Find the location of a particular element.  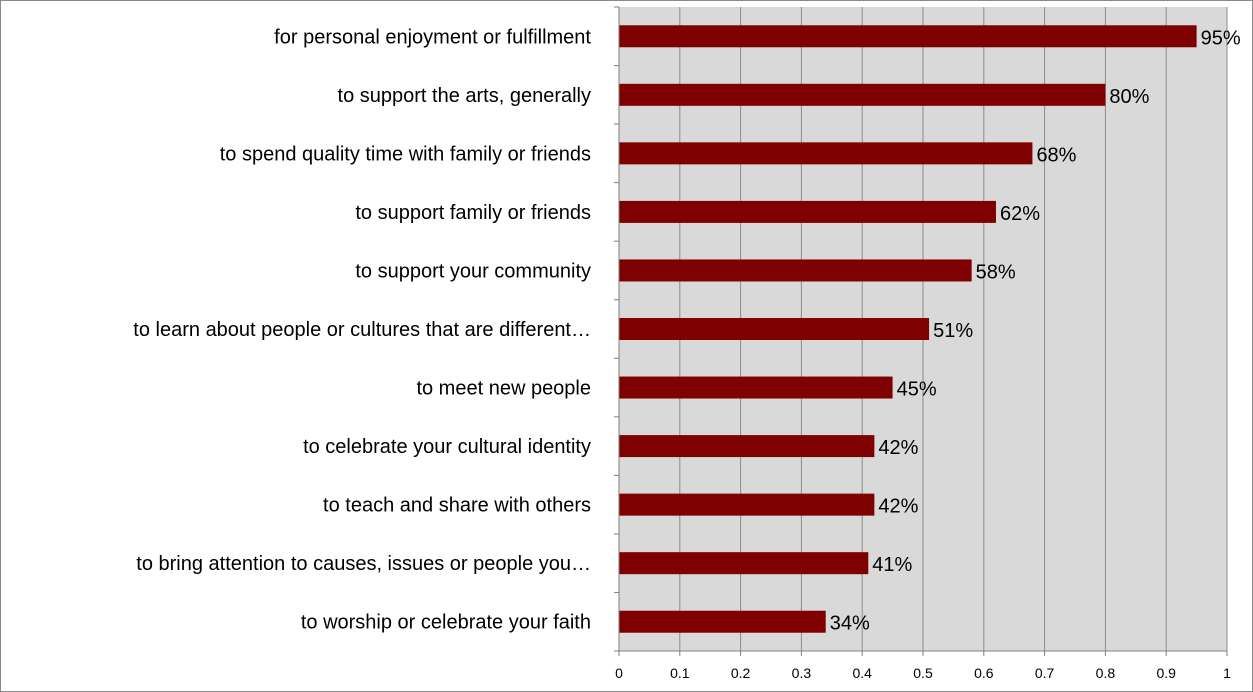

x-tick-label: 1 is located at coordinates (1227, 673).